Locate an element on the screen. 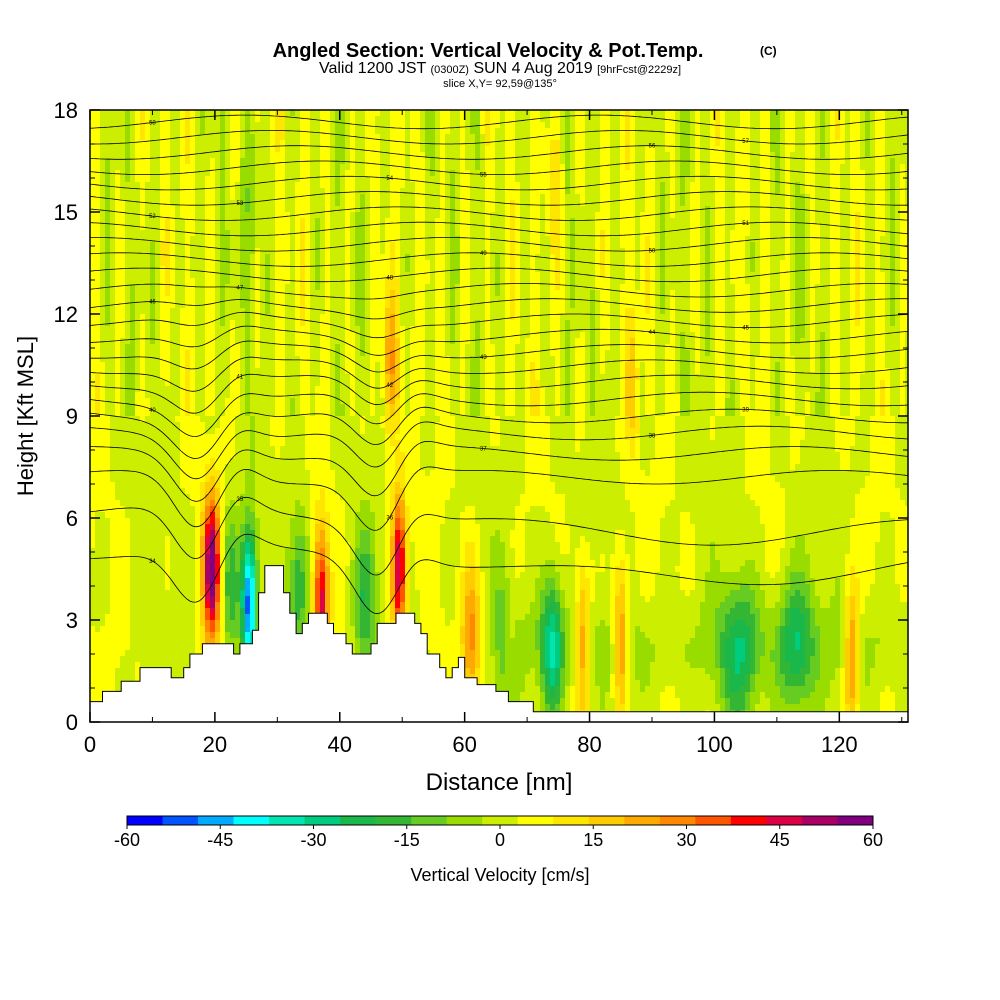  theta-contour-label: 35 is located at coordinates (240, 500).